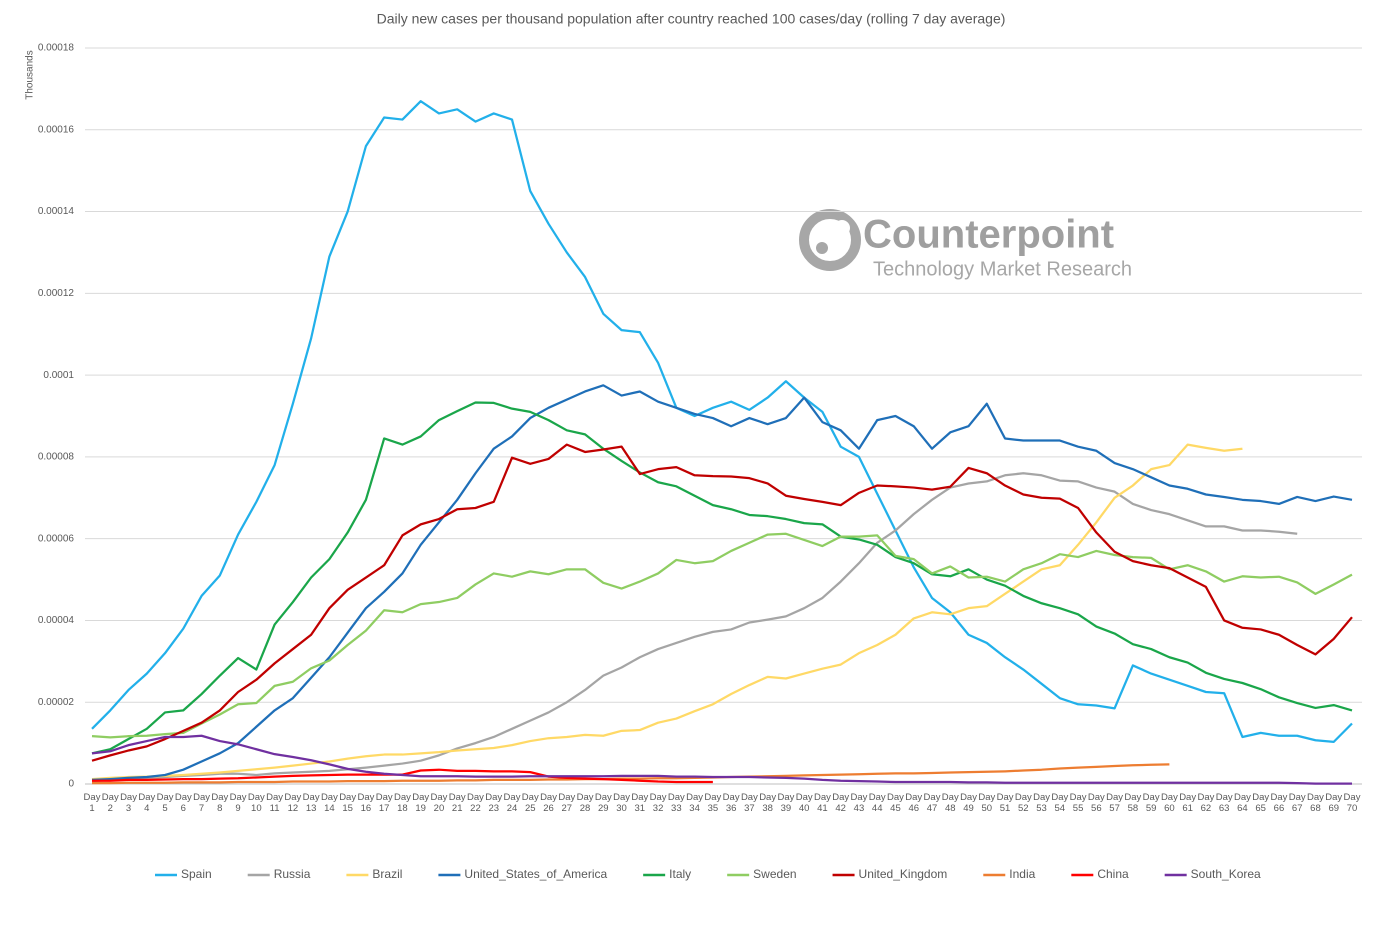 This screenshot has width=1383, height=925. I want to click on x-tick-label: Day 35, so click(713, 803).